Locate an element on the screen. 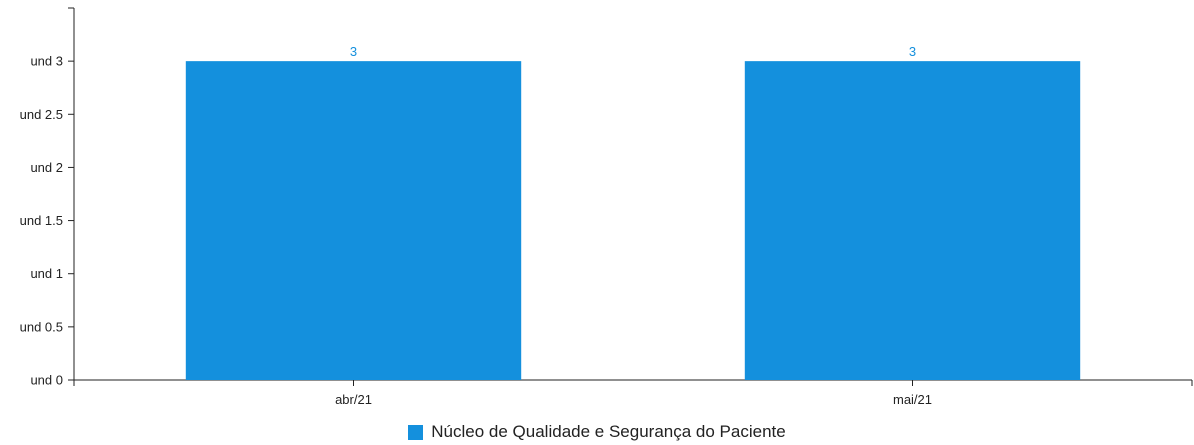 This screenshot has width=1194, height=445. y-tick-label: und 0 is located at coordinates (46, 380).